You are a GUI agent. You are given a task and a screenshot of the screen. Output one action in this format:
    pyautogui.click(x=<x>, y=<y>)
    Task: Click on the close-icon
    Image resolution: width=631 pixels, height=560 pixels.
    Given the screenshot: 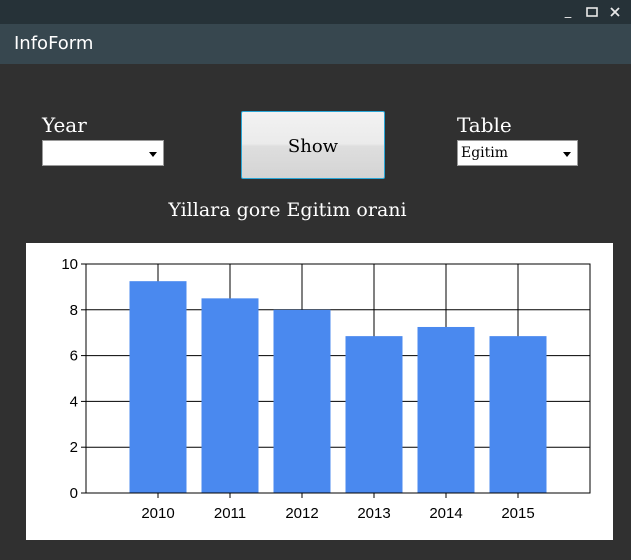 What is the action you would take?
    pyautogui.click(x=615, y=12)
    